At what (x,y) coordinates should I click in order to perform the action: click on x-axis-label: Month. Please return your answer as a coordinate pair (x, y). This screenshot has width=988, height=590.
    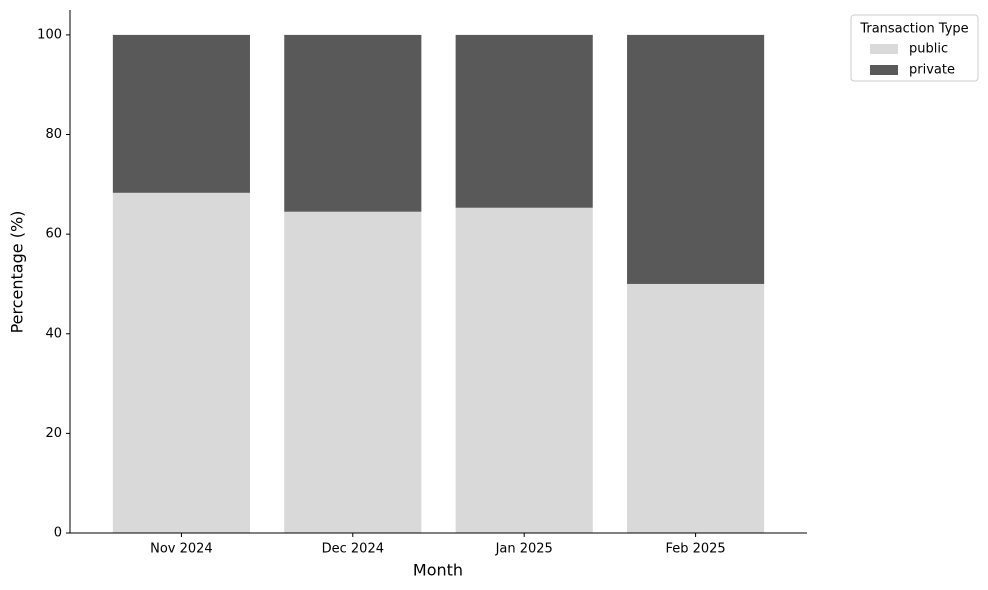
    Looking at the image, I should click on (438, 570).